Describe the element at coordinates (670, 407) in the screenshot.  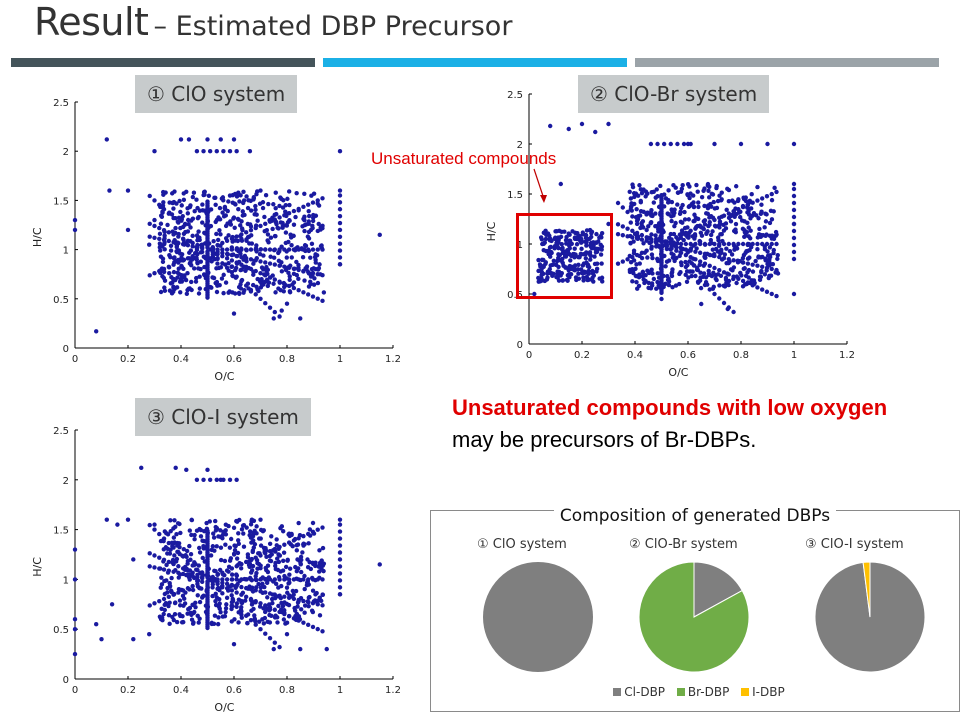
I see `conclusion-line-1: Unsaturated compounds with low oxygen` at that location.